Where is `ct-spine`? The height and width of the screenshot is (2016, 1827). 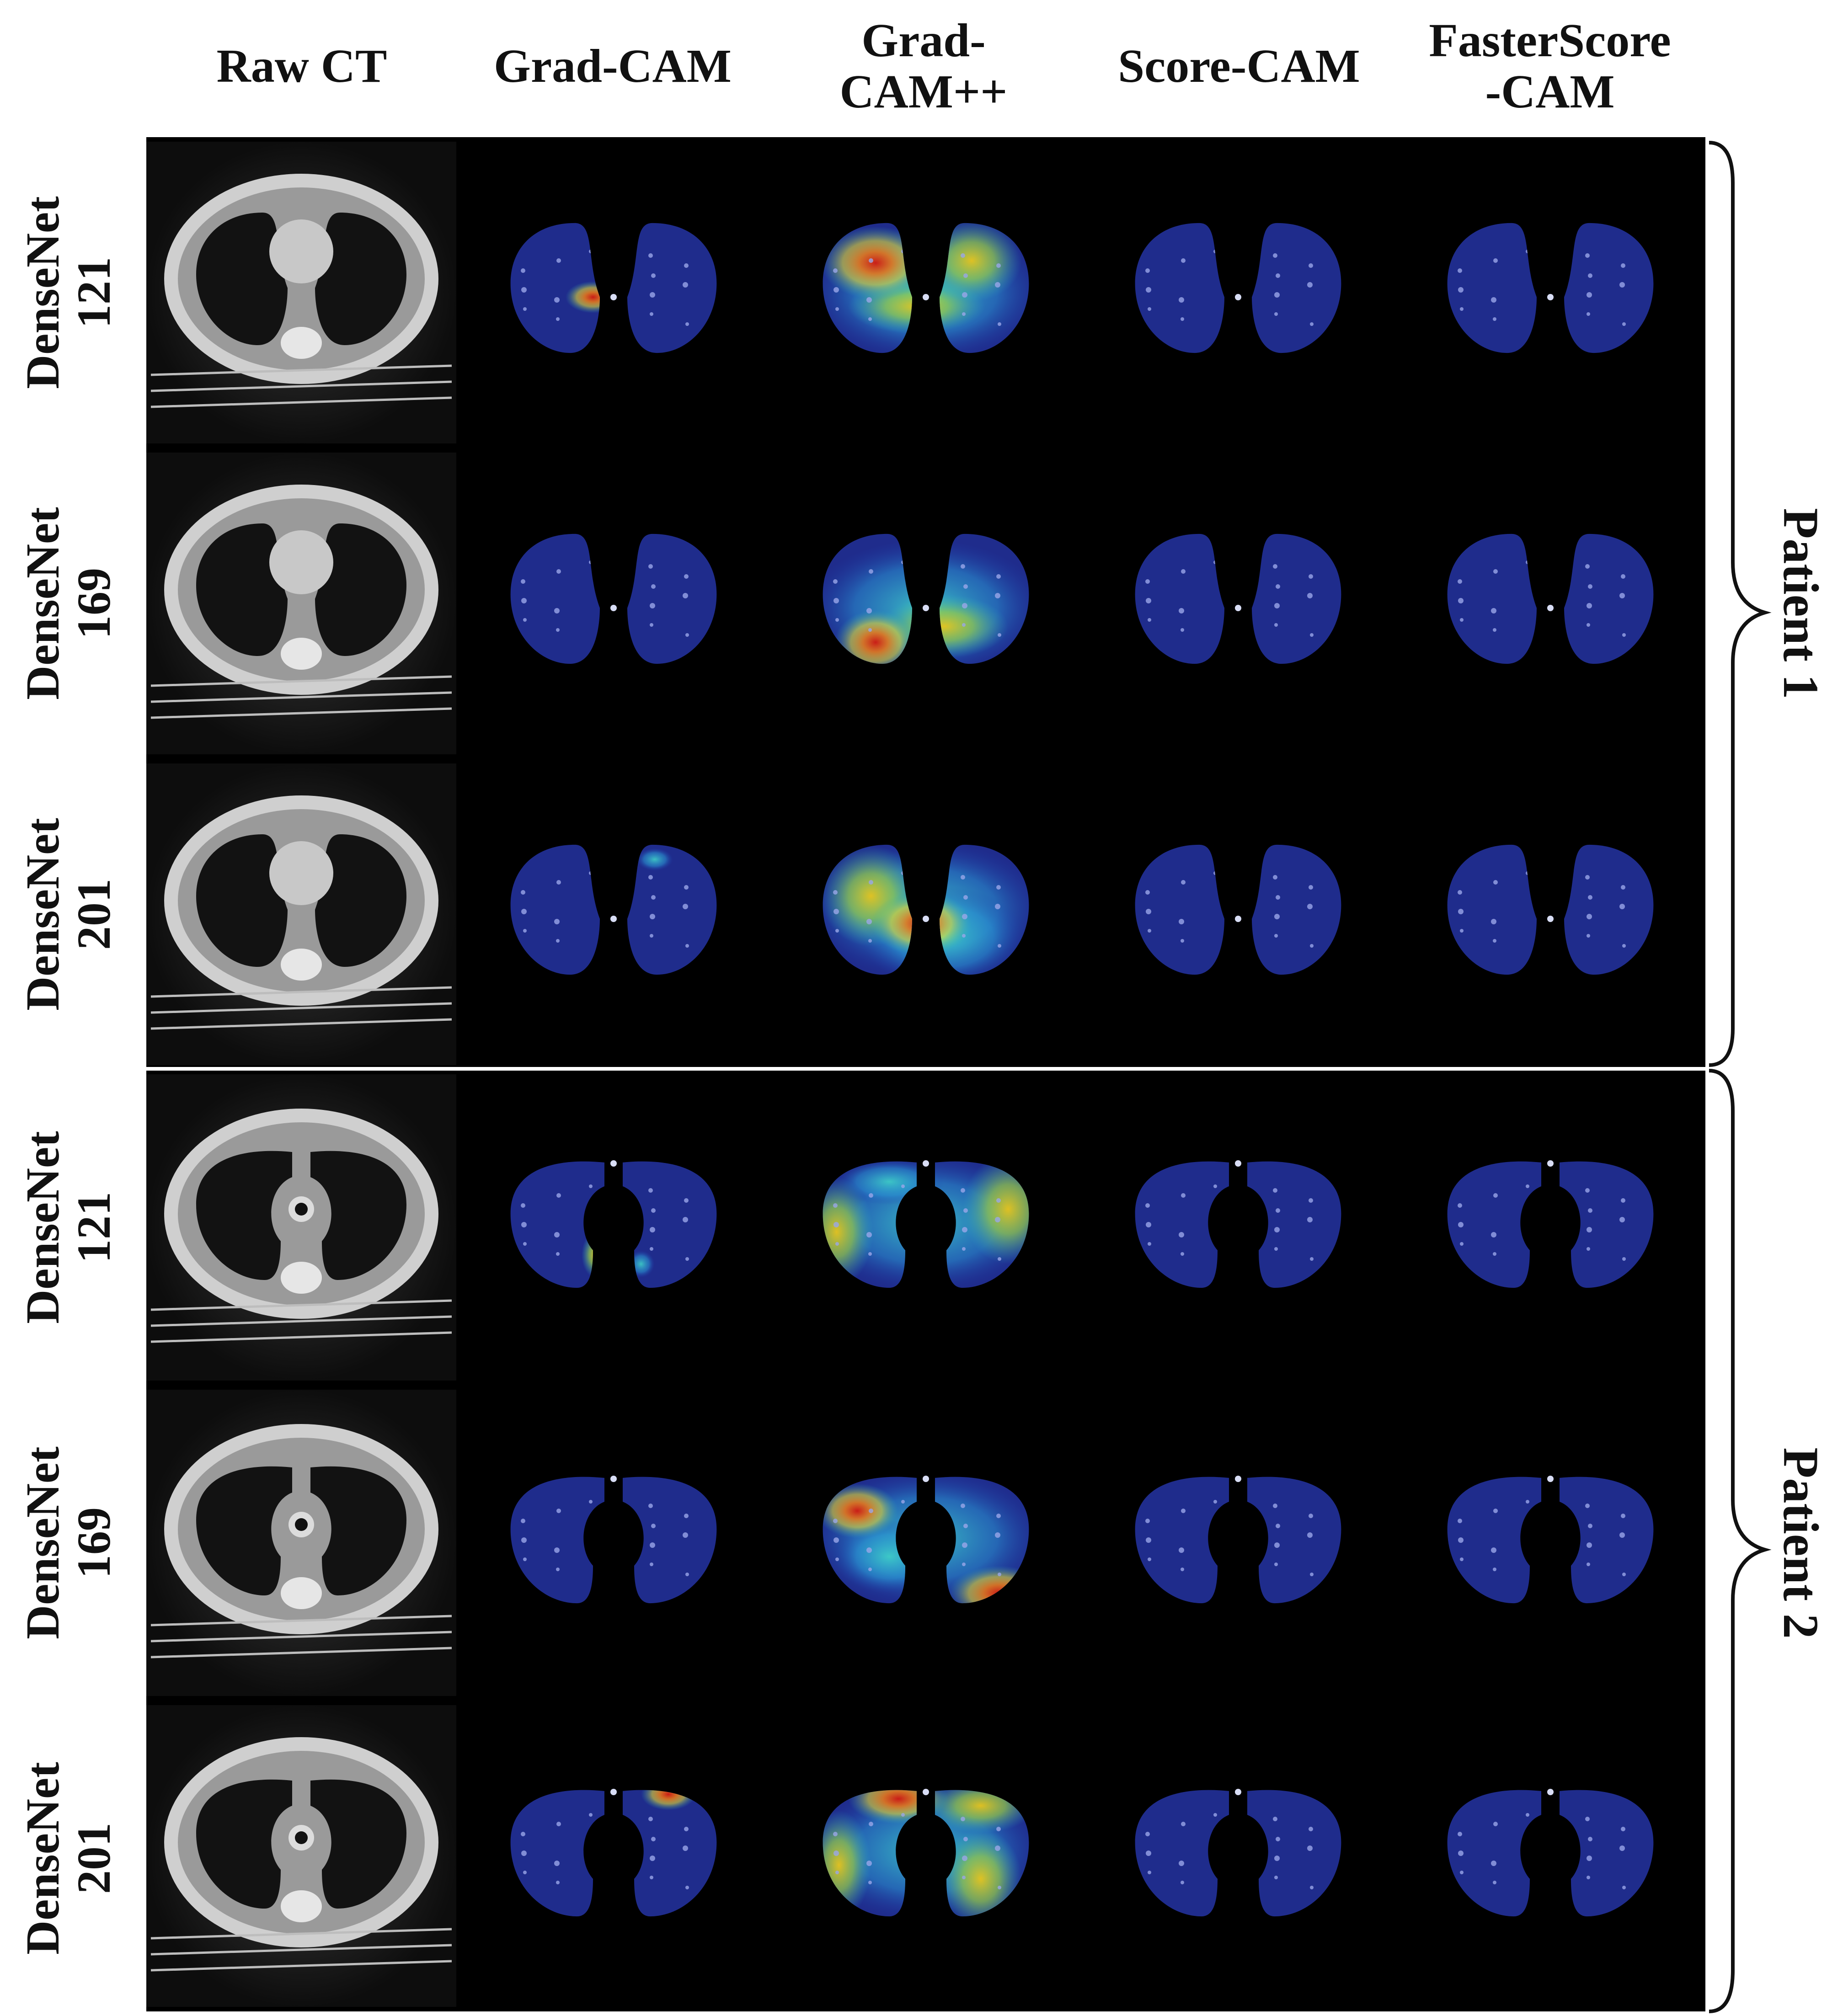
ct-spine is located at coordinates (301, 1906).